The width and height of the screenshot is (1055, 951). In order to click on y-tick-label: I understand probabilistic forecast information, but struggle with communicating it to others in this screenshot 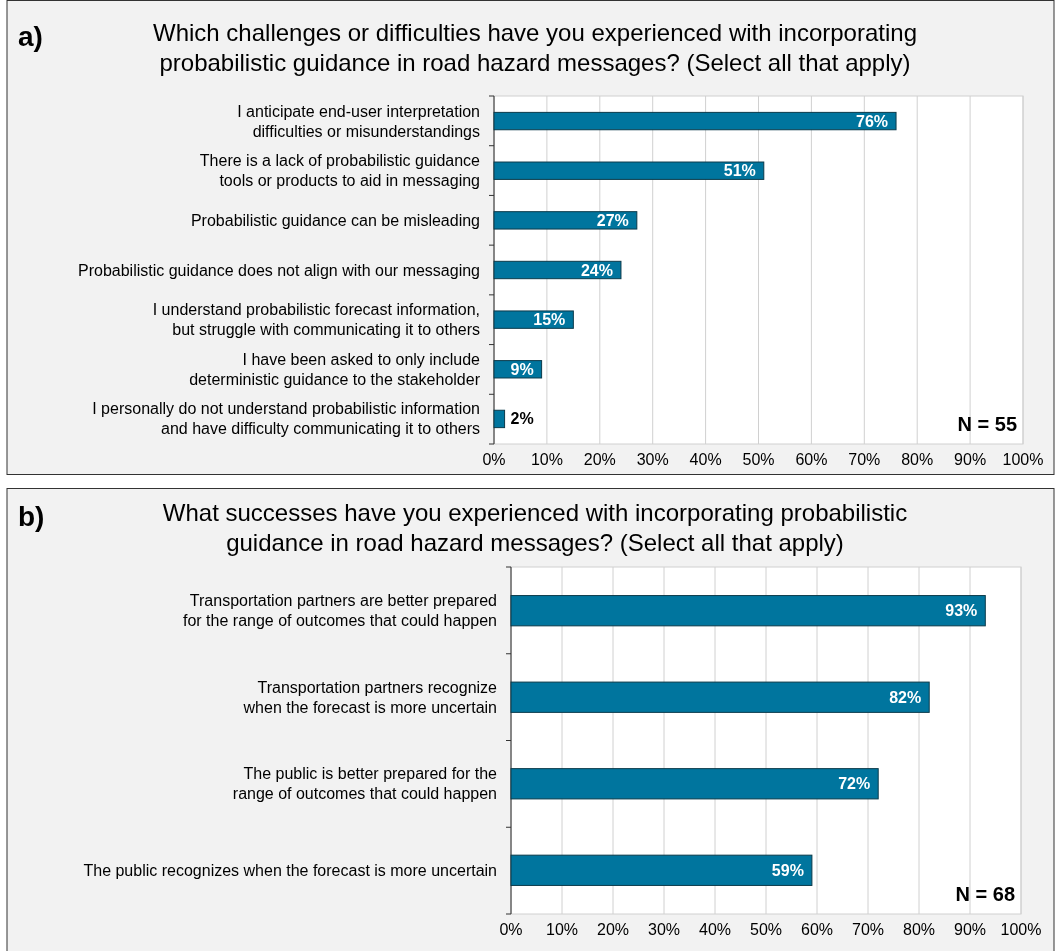, I will do `click(316, 320)`.